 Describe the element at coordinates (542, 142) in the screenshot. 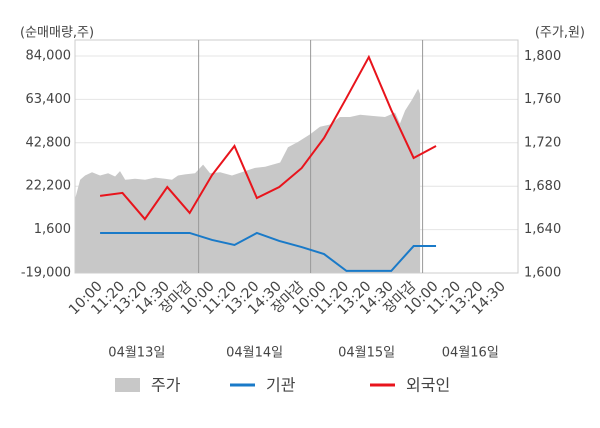

I see `y2-tick-label: 1,720` at that location.